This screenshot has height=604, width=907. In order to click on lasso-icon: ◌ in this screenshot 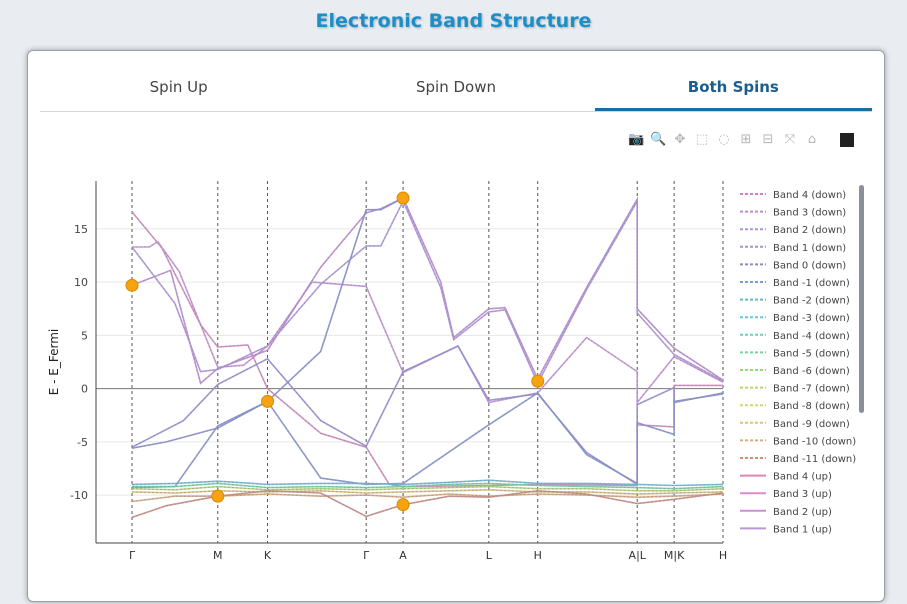, I will do `click(724, 139)`.